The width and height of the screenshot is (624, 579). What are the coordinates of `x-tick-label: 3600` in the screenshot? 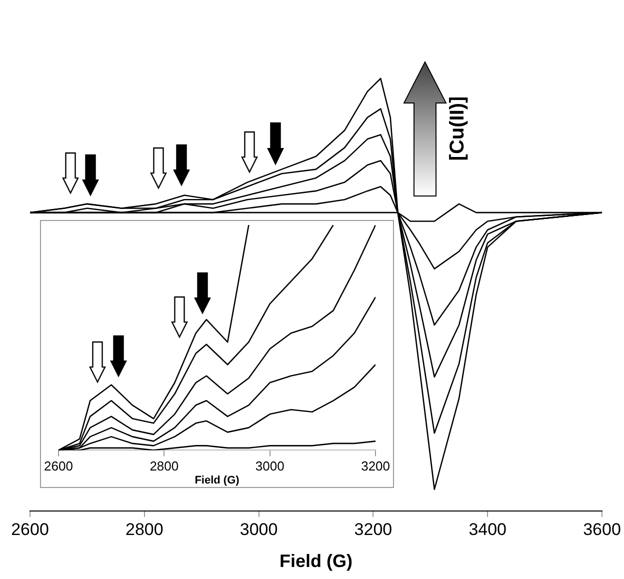 It's located at (602, 529).